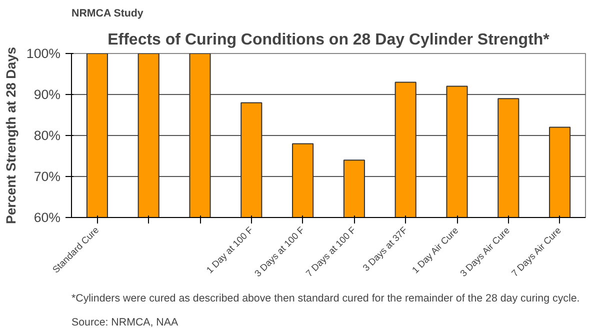  I want to click on y-tick-label: 70%, so click(47, 176).